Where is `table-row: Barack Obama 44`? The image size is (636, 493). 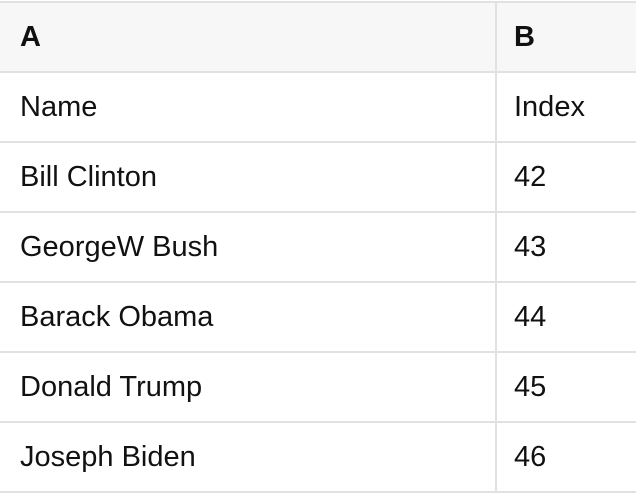
table-row: Barack Obama 44 is located at coordinates (318, 318).